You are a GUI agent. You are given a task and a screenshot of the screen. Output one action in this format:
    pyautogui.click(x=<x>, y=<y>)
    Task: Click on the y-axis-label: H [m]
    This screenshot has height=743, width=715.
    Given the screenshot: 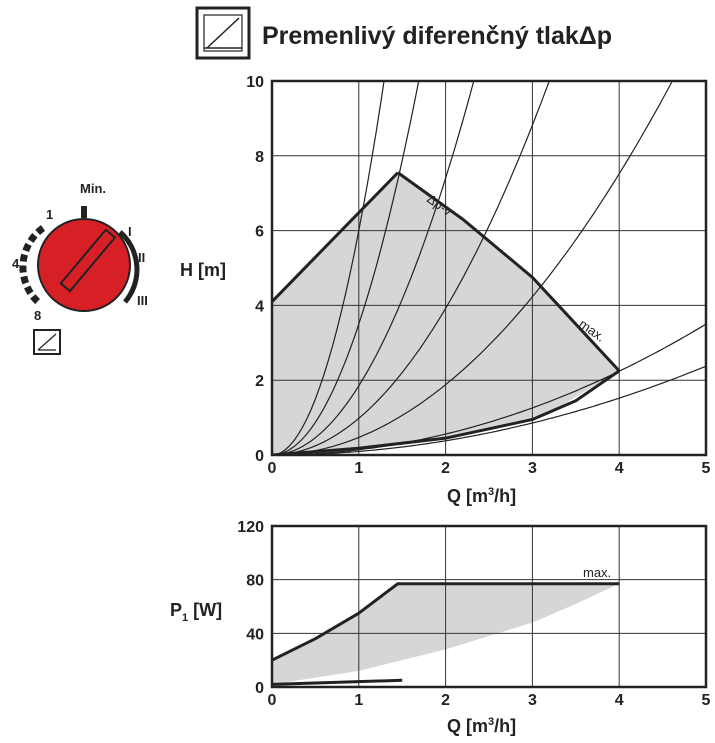 What is the action you would take?
    pyautogui.click(x=203, y=270)
    